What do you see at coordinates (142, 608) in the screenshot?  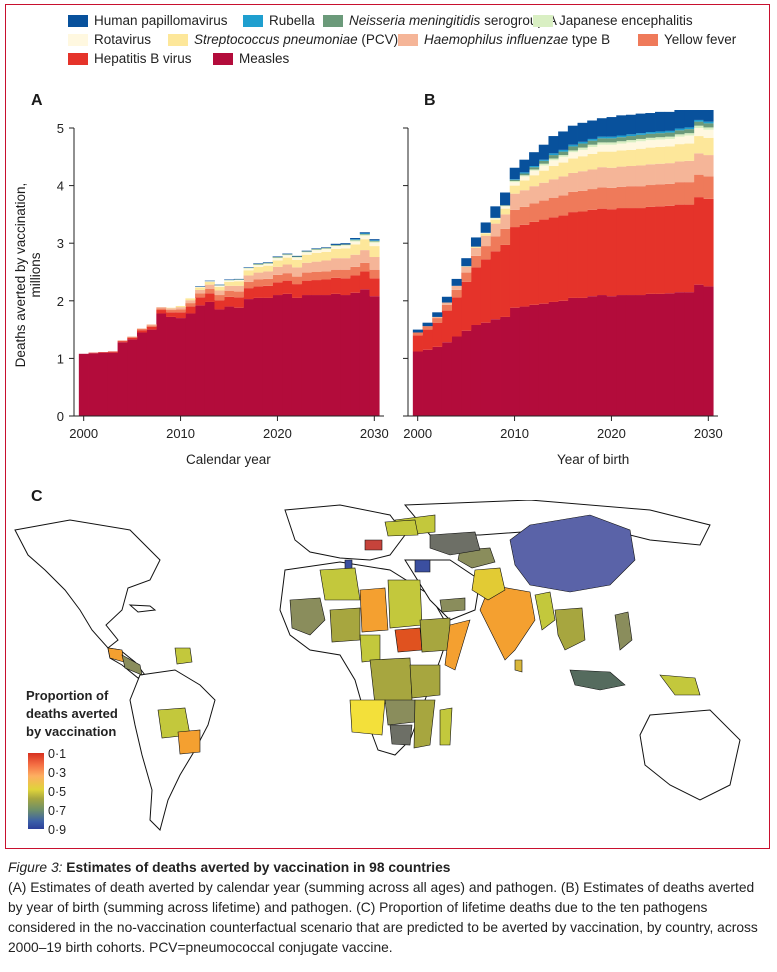 I see `caribbean` at bounding box center [142, 608].